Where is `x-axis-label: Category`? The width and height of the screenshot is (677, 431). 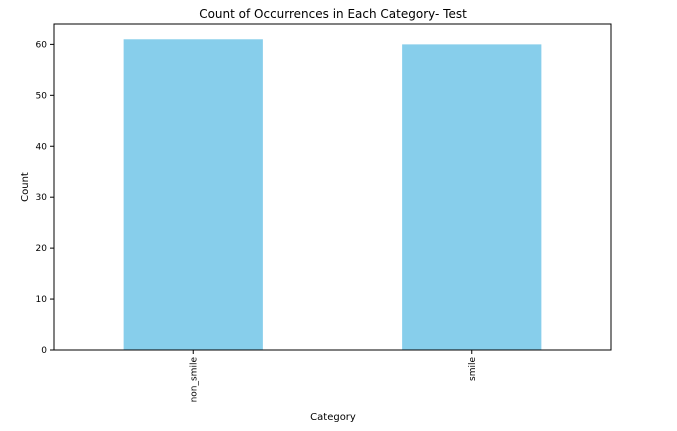
x-axis-label: Category is located at coordinates (333, 417).